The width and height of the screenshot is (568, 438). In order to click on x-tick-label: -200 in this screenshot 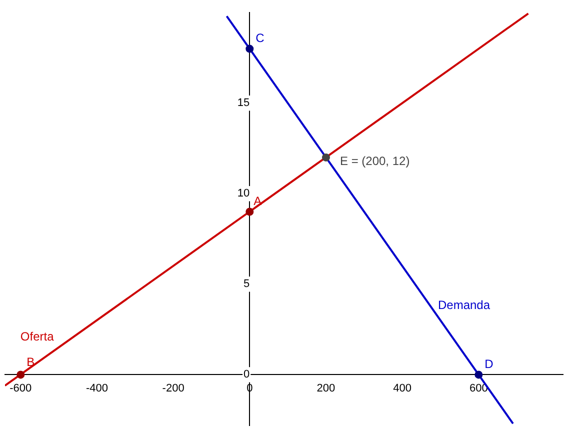, I will do `click(173, 388)`.